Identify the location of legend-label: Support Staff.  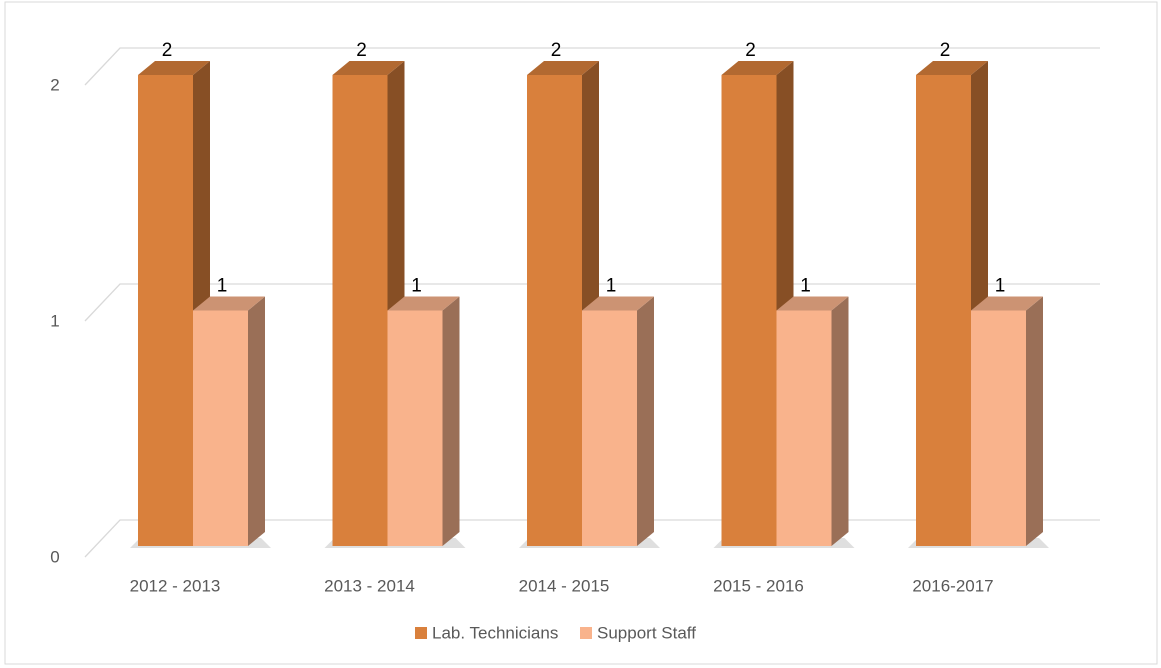
(646, 632).